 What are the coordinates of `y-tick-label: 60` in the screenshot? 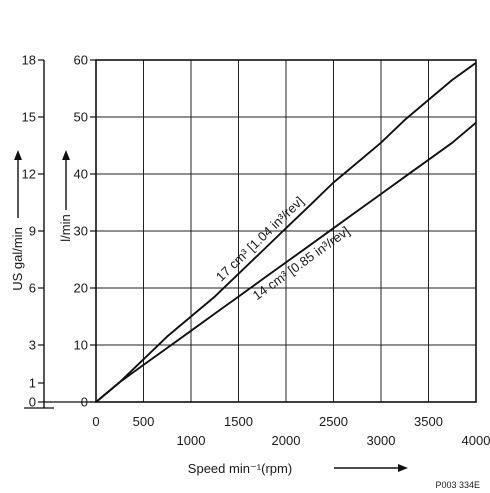 It's located at (81, 60).